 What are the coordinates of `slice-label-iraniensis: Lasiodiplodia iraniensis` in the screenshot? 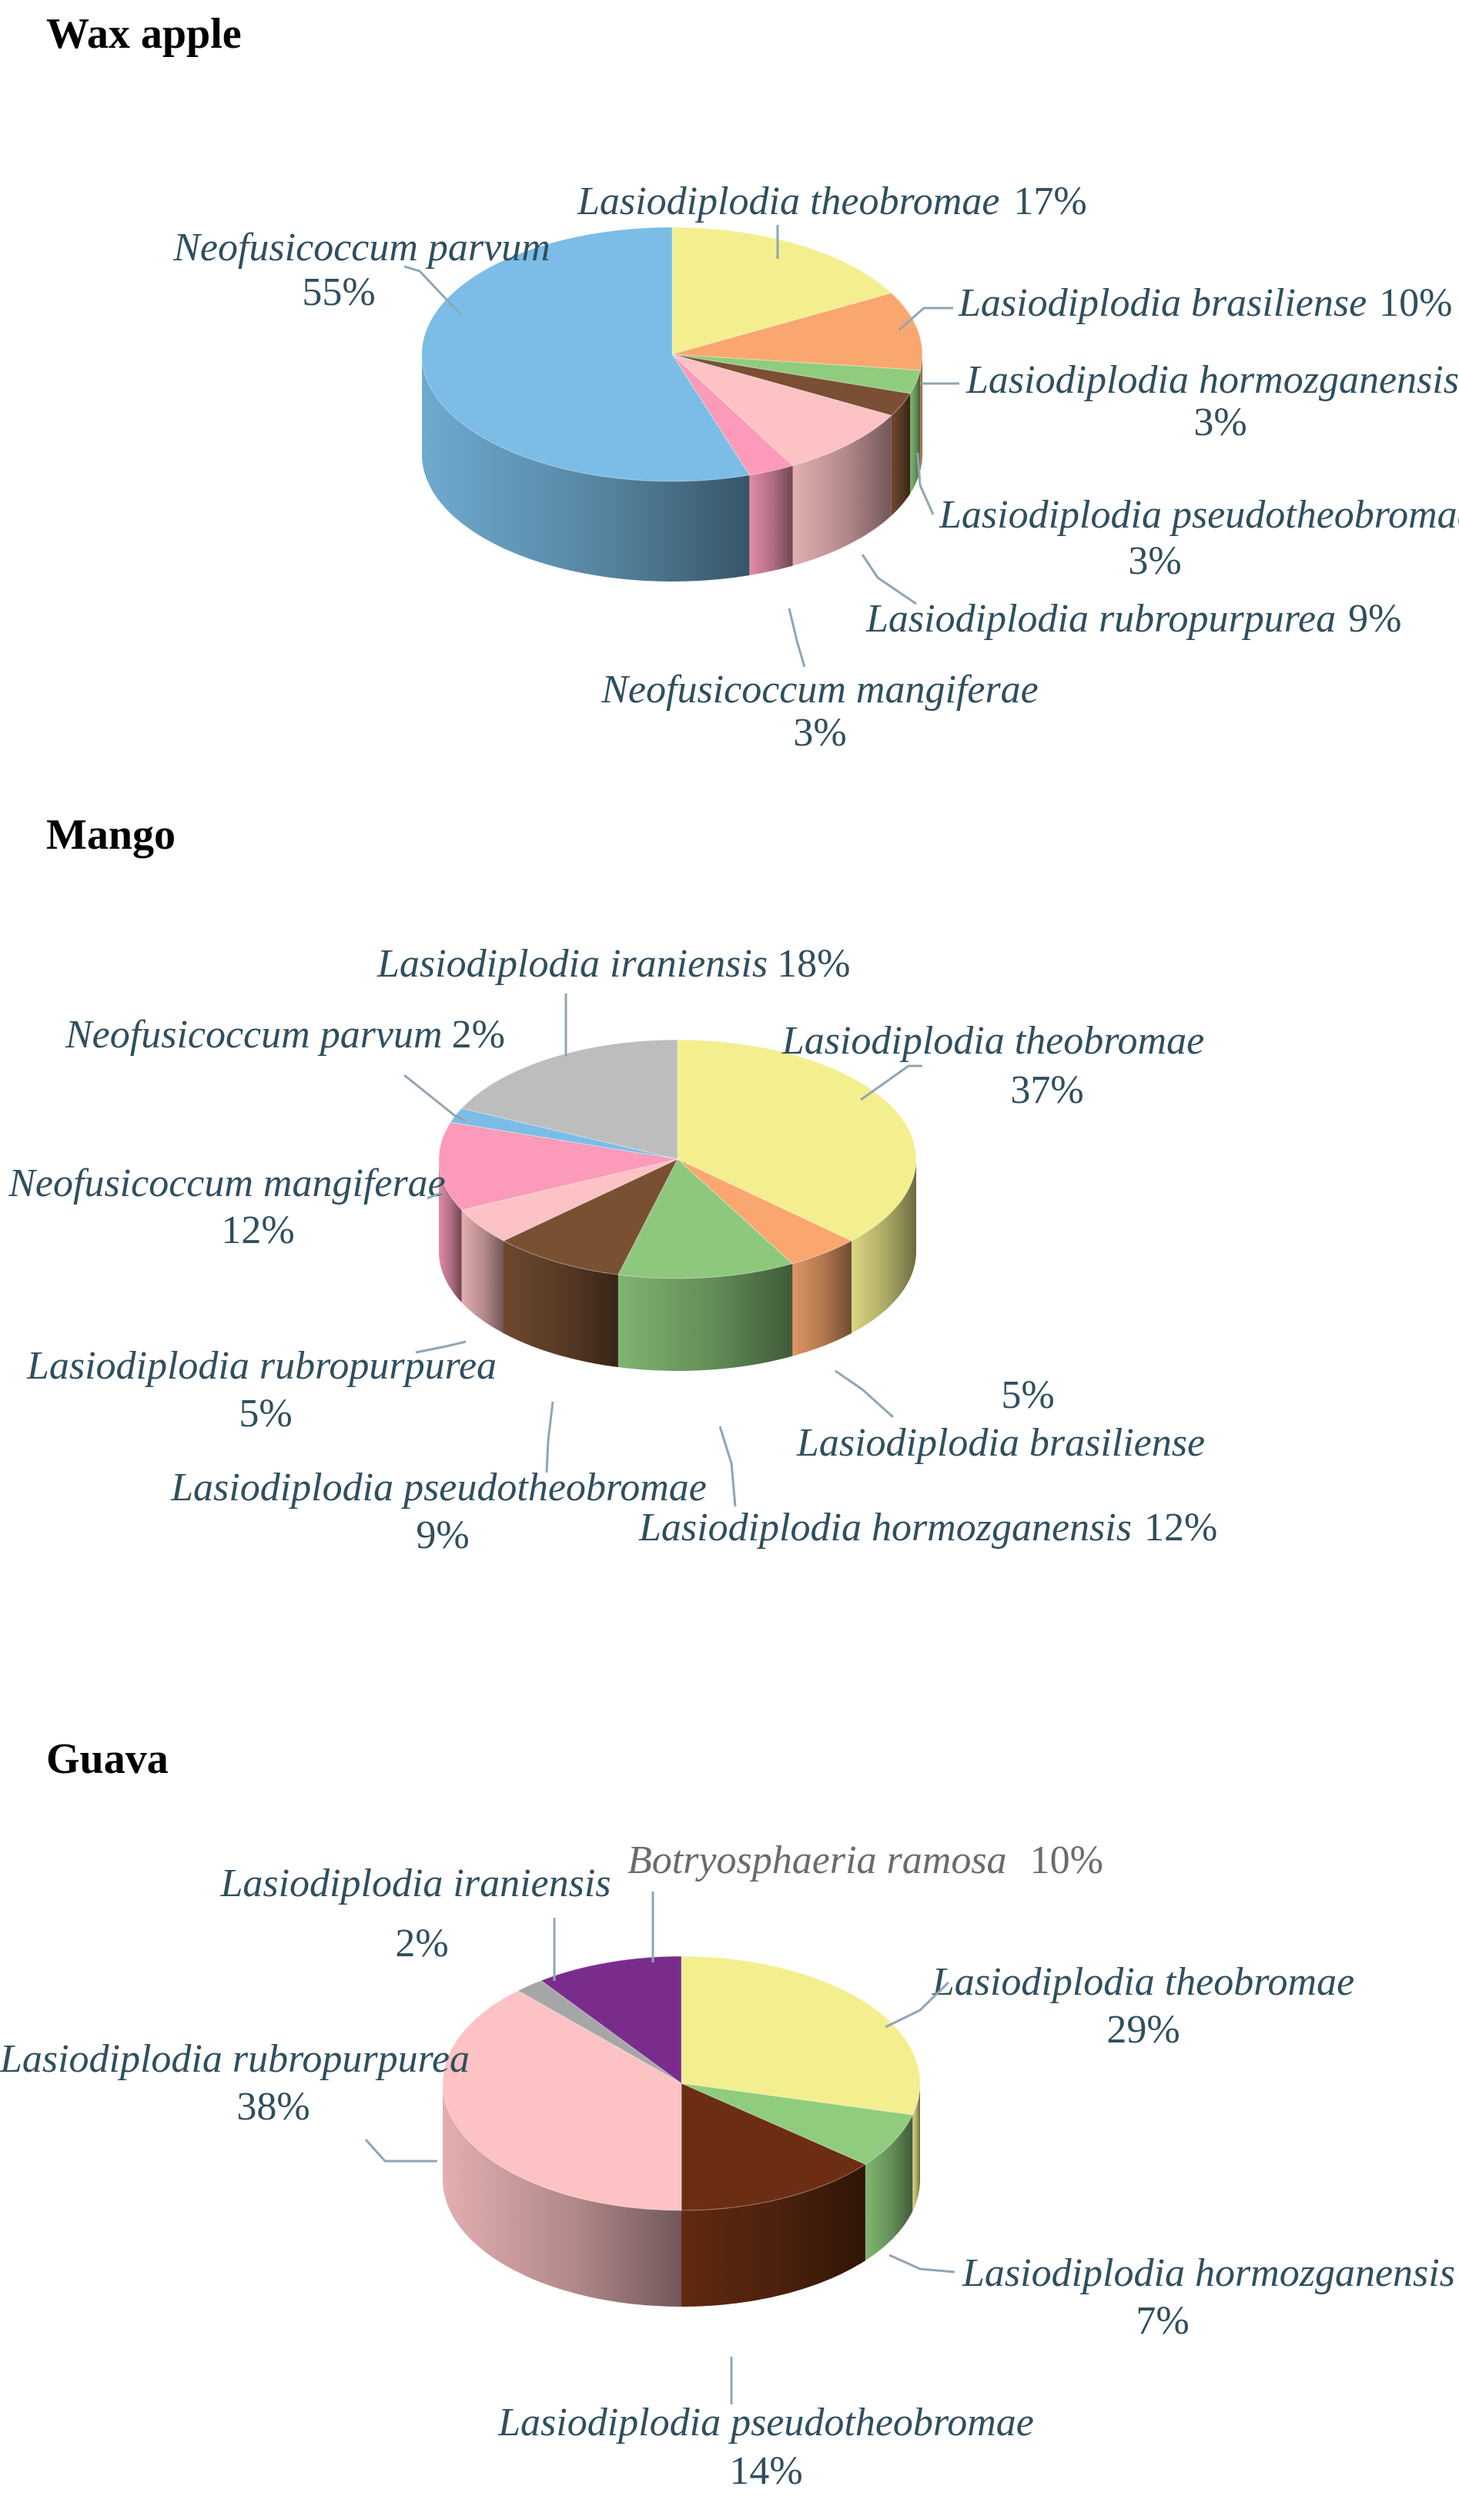 It's located at (415, 1884).